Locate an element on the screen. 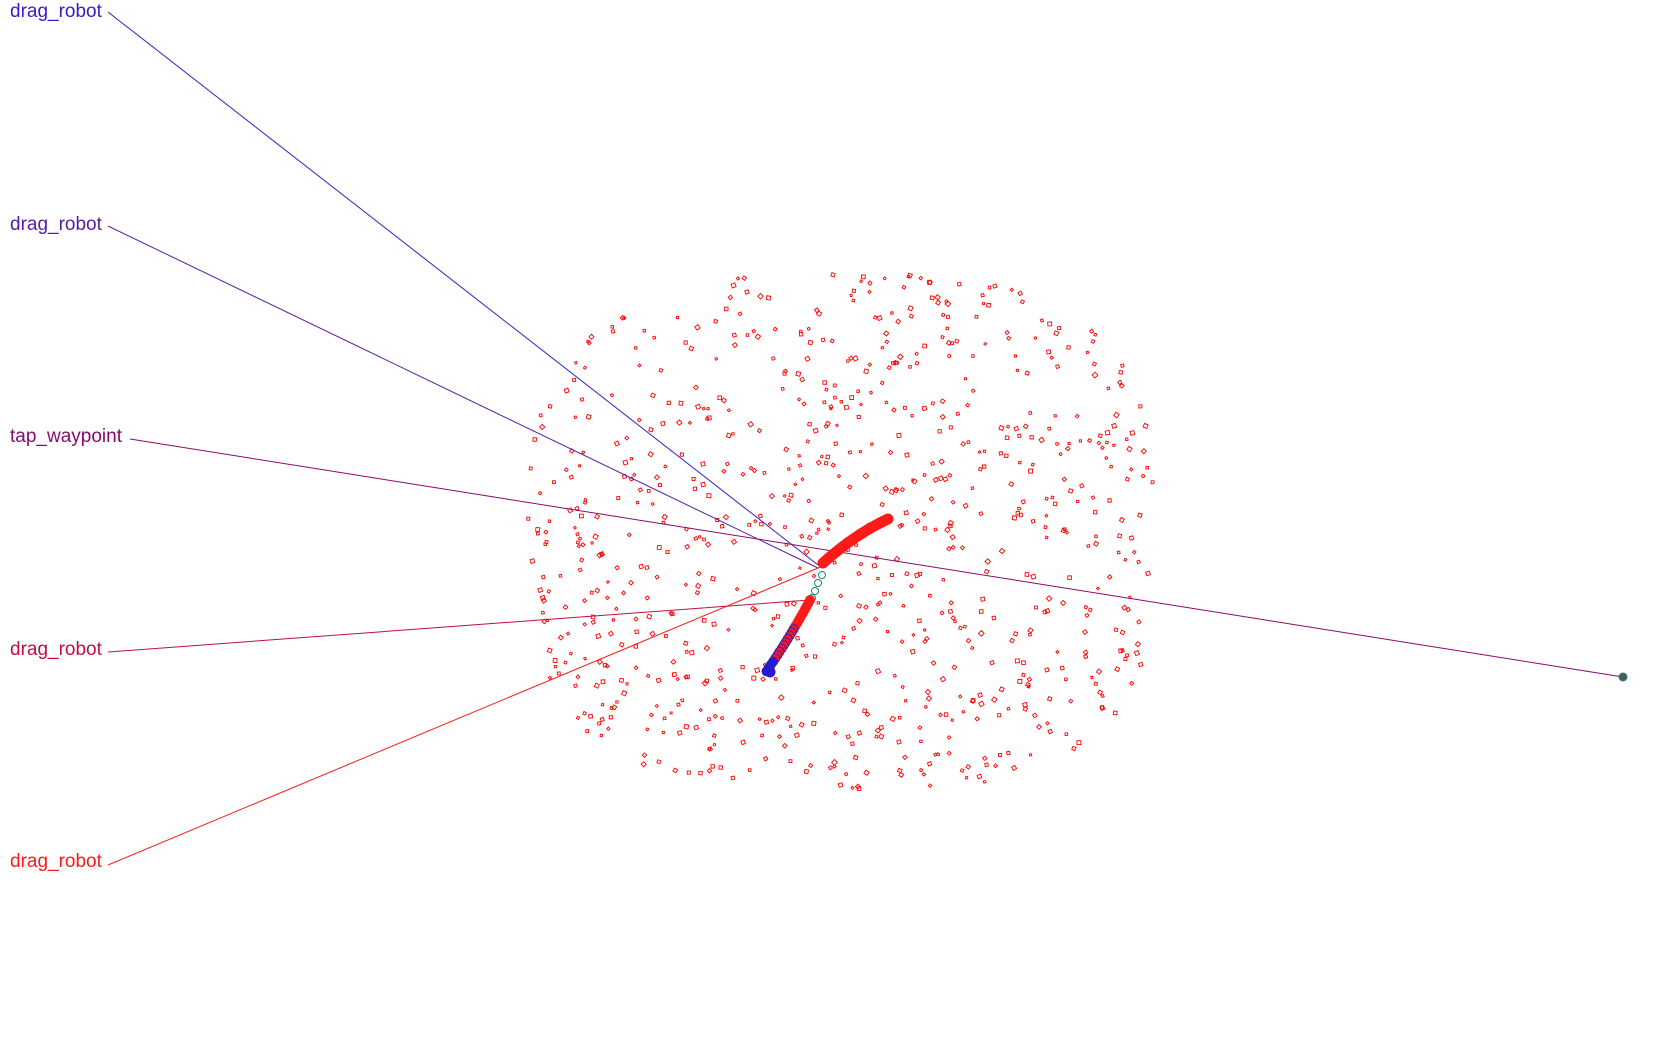  robot-trail is located at coordinates (827, 595).